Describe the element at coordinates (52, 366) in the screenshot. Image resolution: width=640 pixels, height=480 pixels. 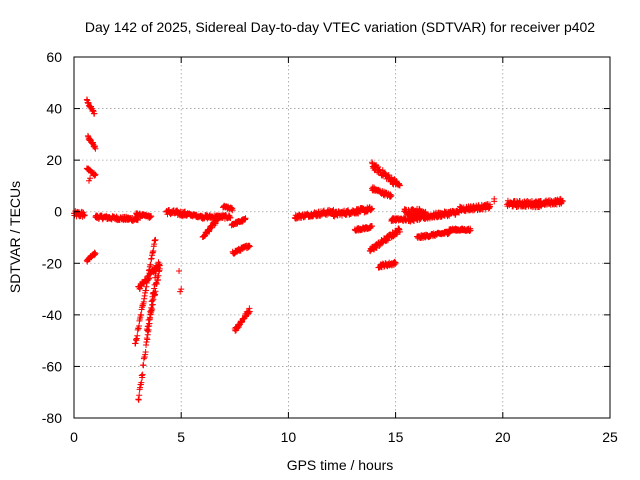
I see `y-tick-label: -60` at that location.